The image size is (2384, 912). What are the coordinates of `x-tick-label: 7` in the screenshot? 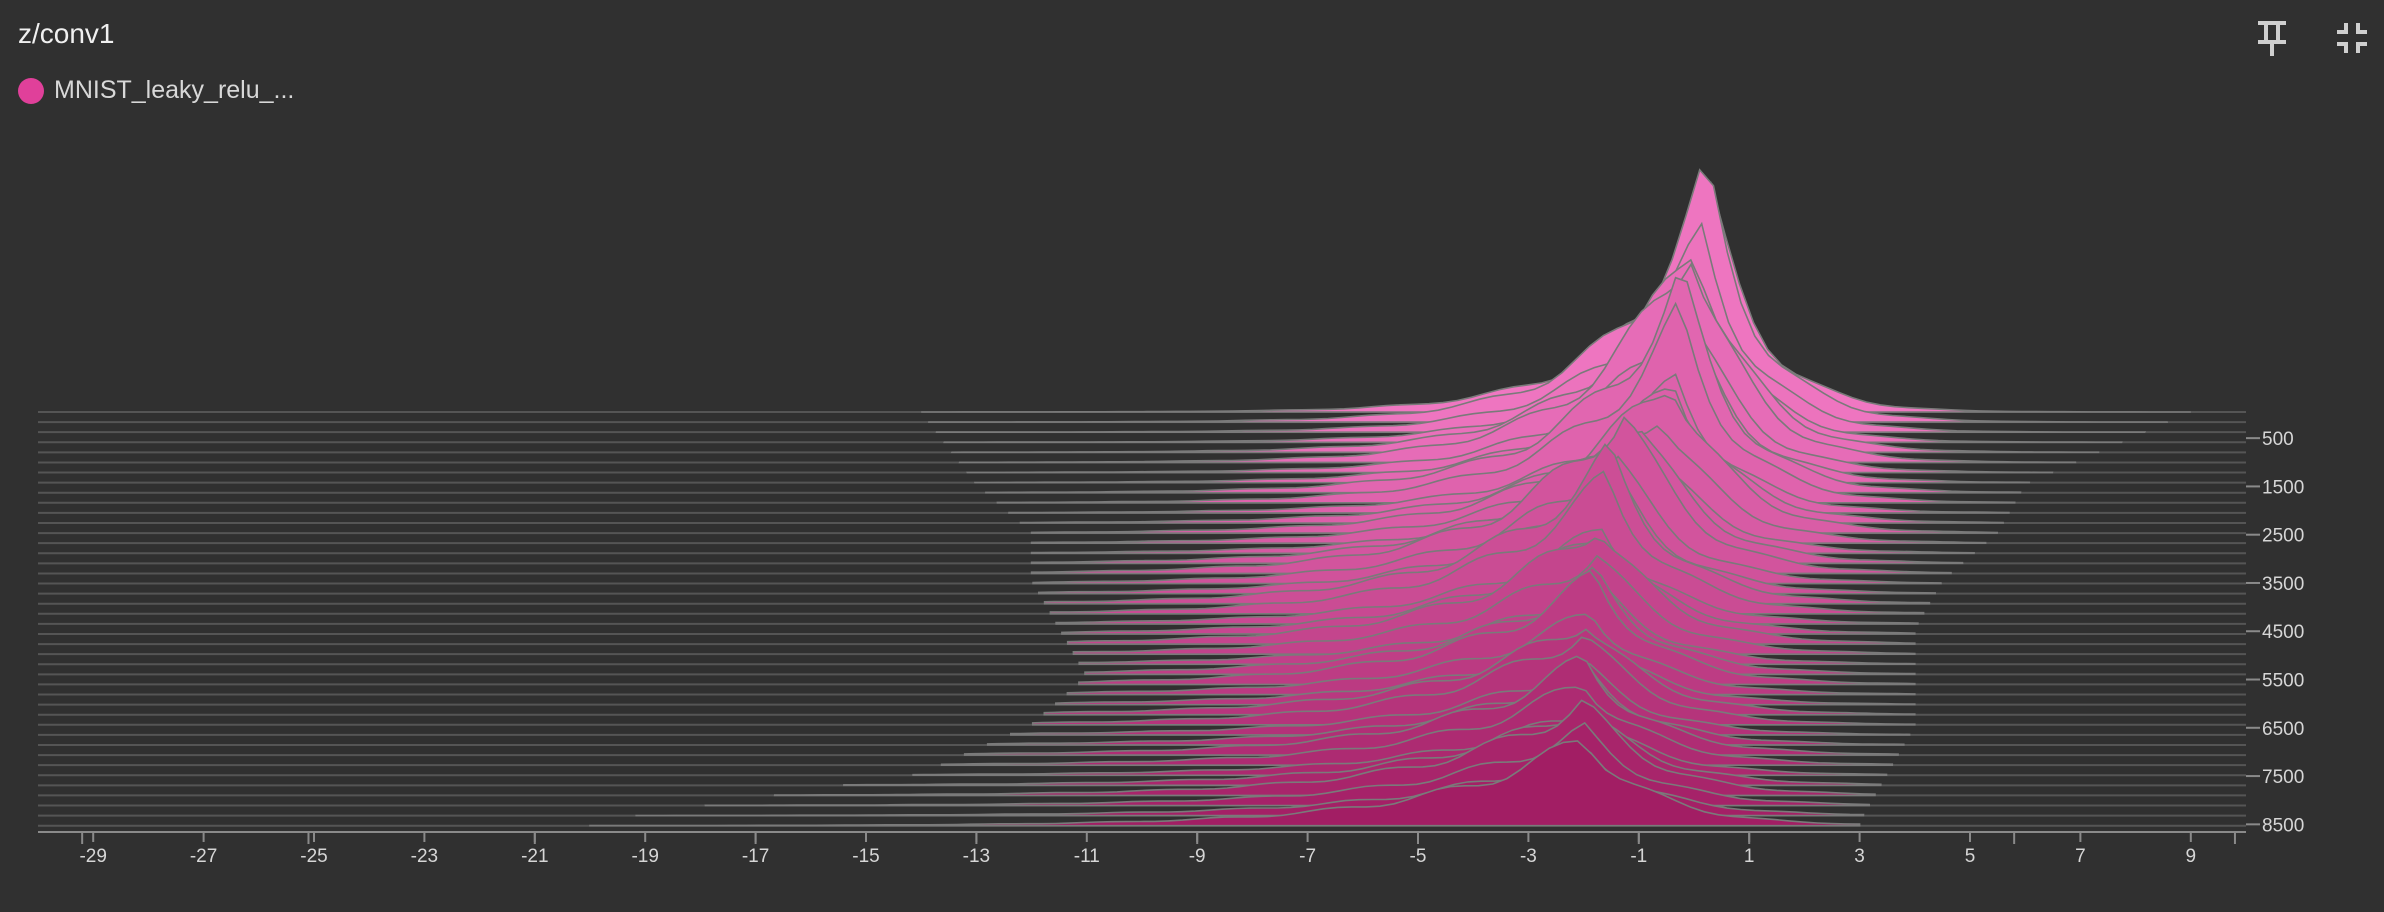 It's located at (2080, 856).